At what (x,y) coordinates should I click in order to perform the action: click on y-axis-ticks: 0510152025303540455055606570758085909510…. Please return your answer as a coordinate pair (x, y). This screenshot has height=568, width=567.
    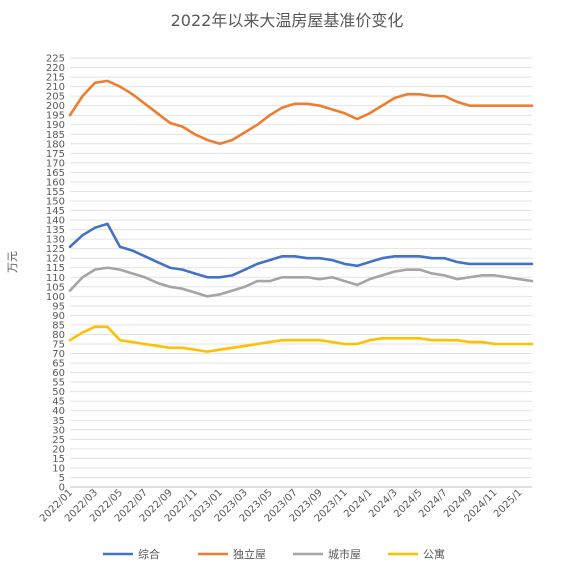
    Looking at the image, I should click on (55, 274).